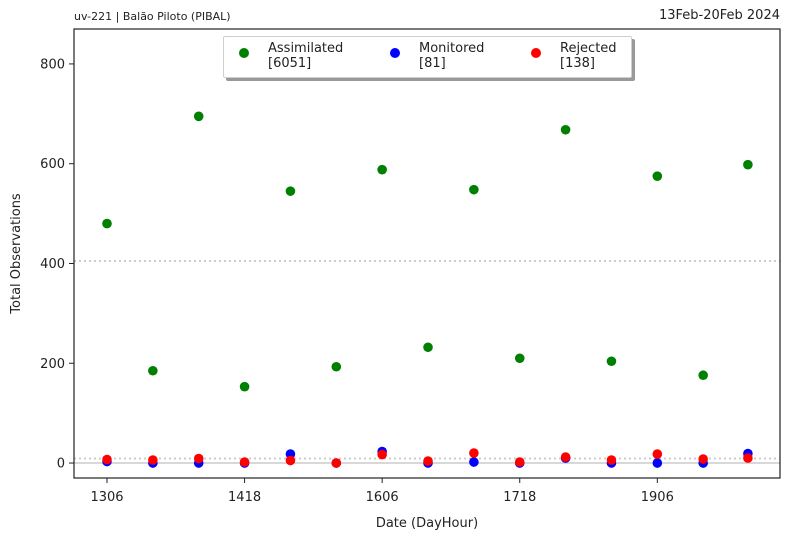  Describe the element at coordinates (52, 364) in the screenshot. I see `y-tick-label: 200` at that location.